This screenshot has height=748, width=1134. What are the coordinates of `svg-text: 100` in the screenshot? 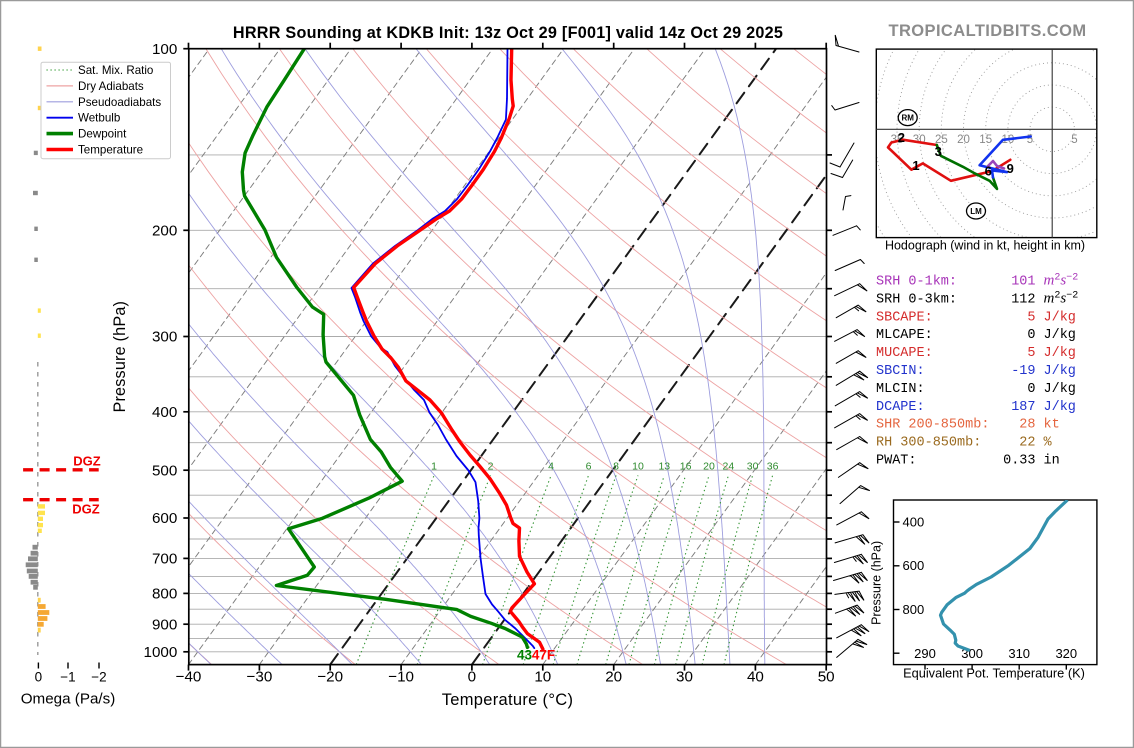 It's located at (164, 49).